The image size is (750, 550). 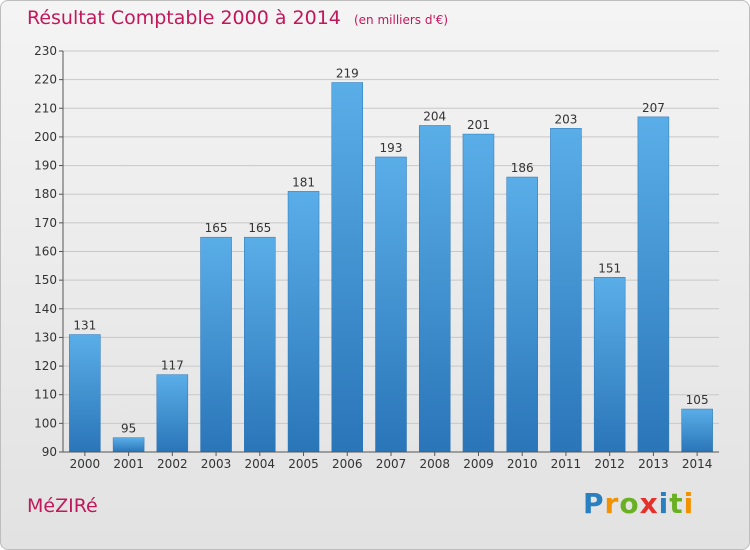 I want to click on proxiti-logo: Proxiti, so click(x=638, y=503).